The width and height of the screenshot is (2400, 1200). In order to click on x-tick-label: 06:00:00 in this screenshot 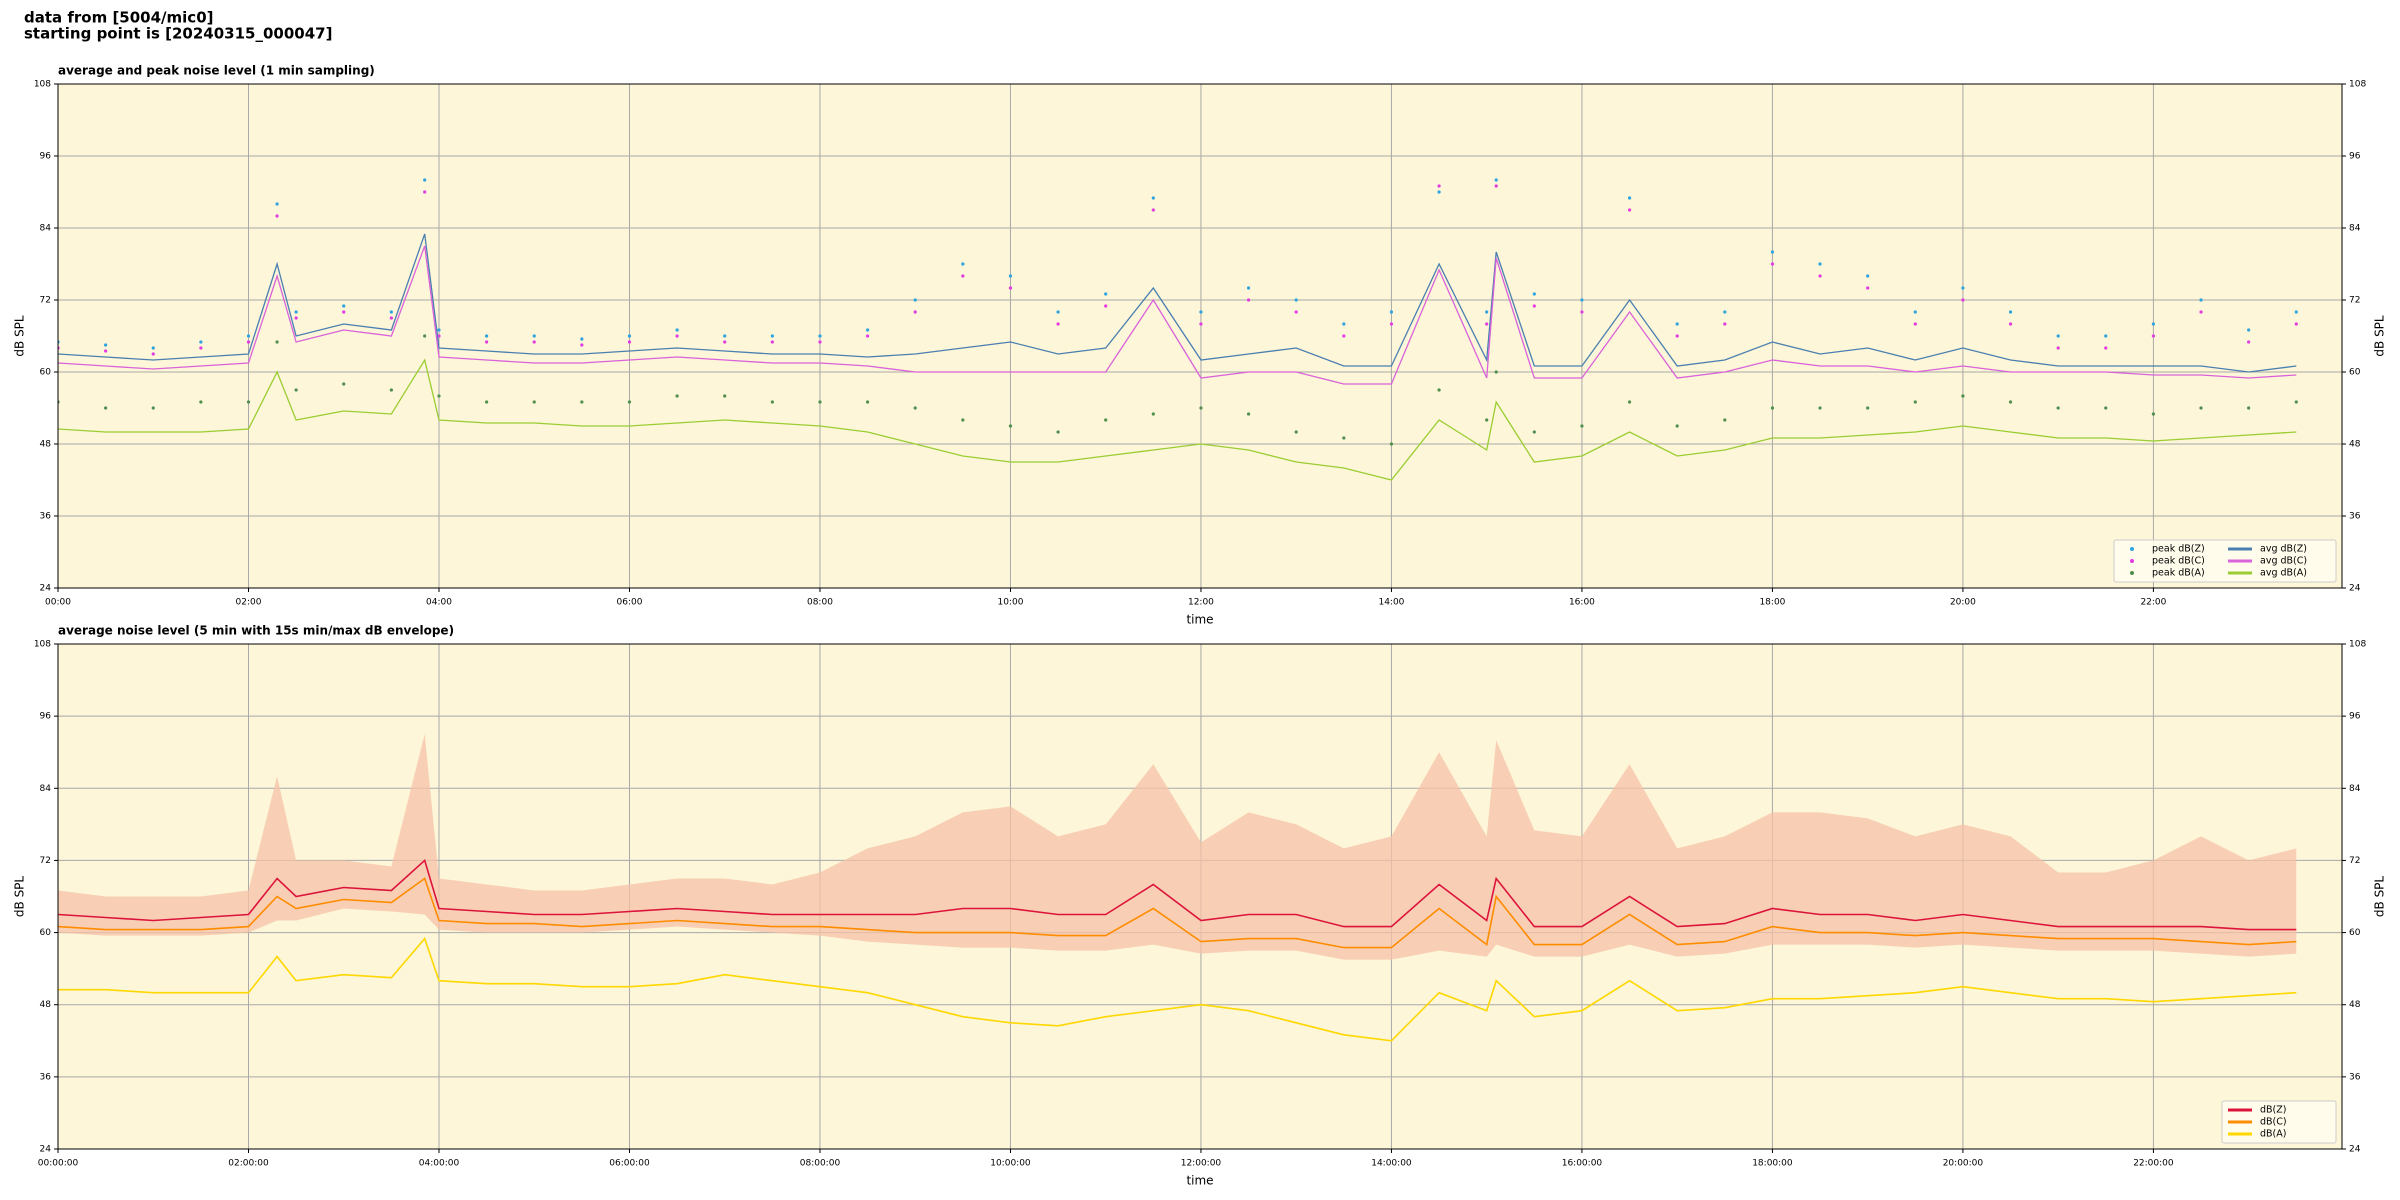, I will do `click(629, 1164)`.